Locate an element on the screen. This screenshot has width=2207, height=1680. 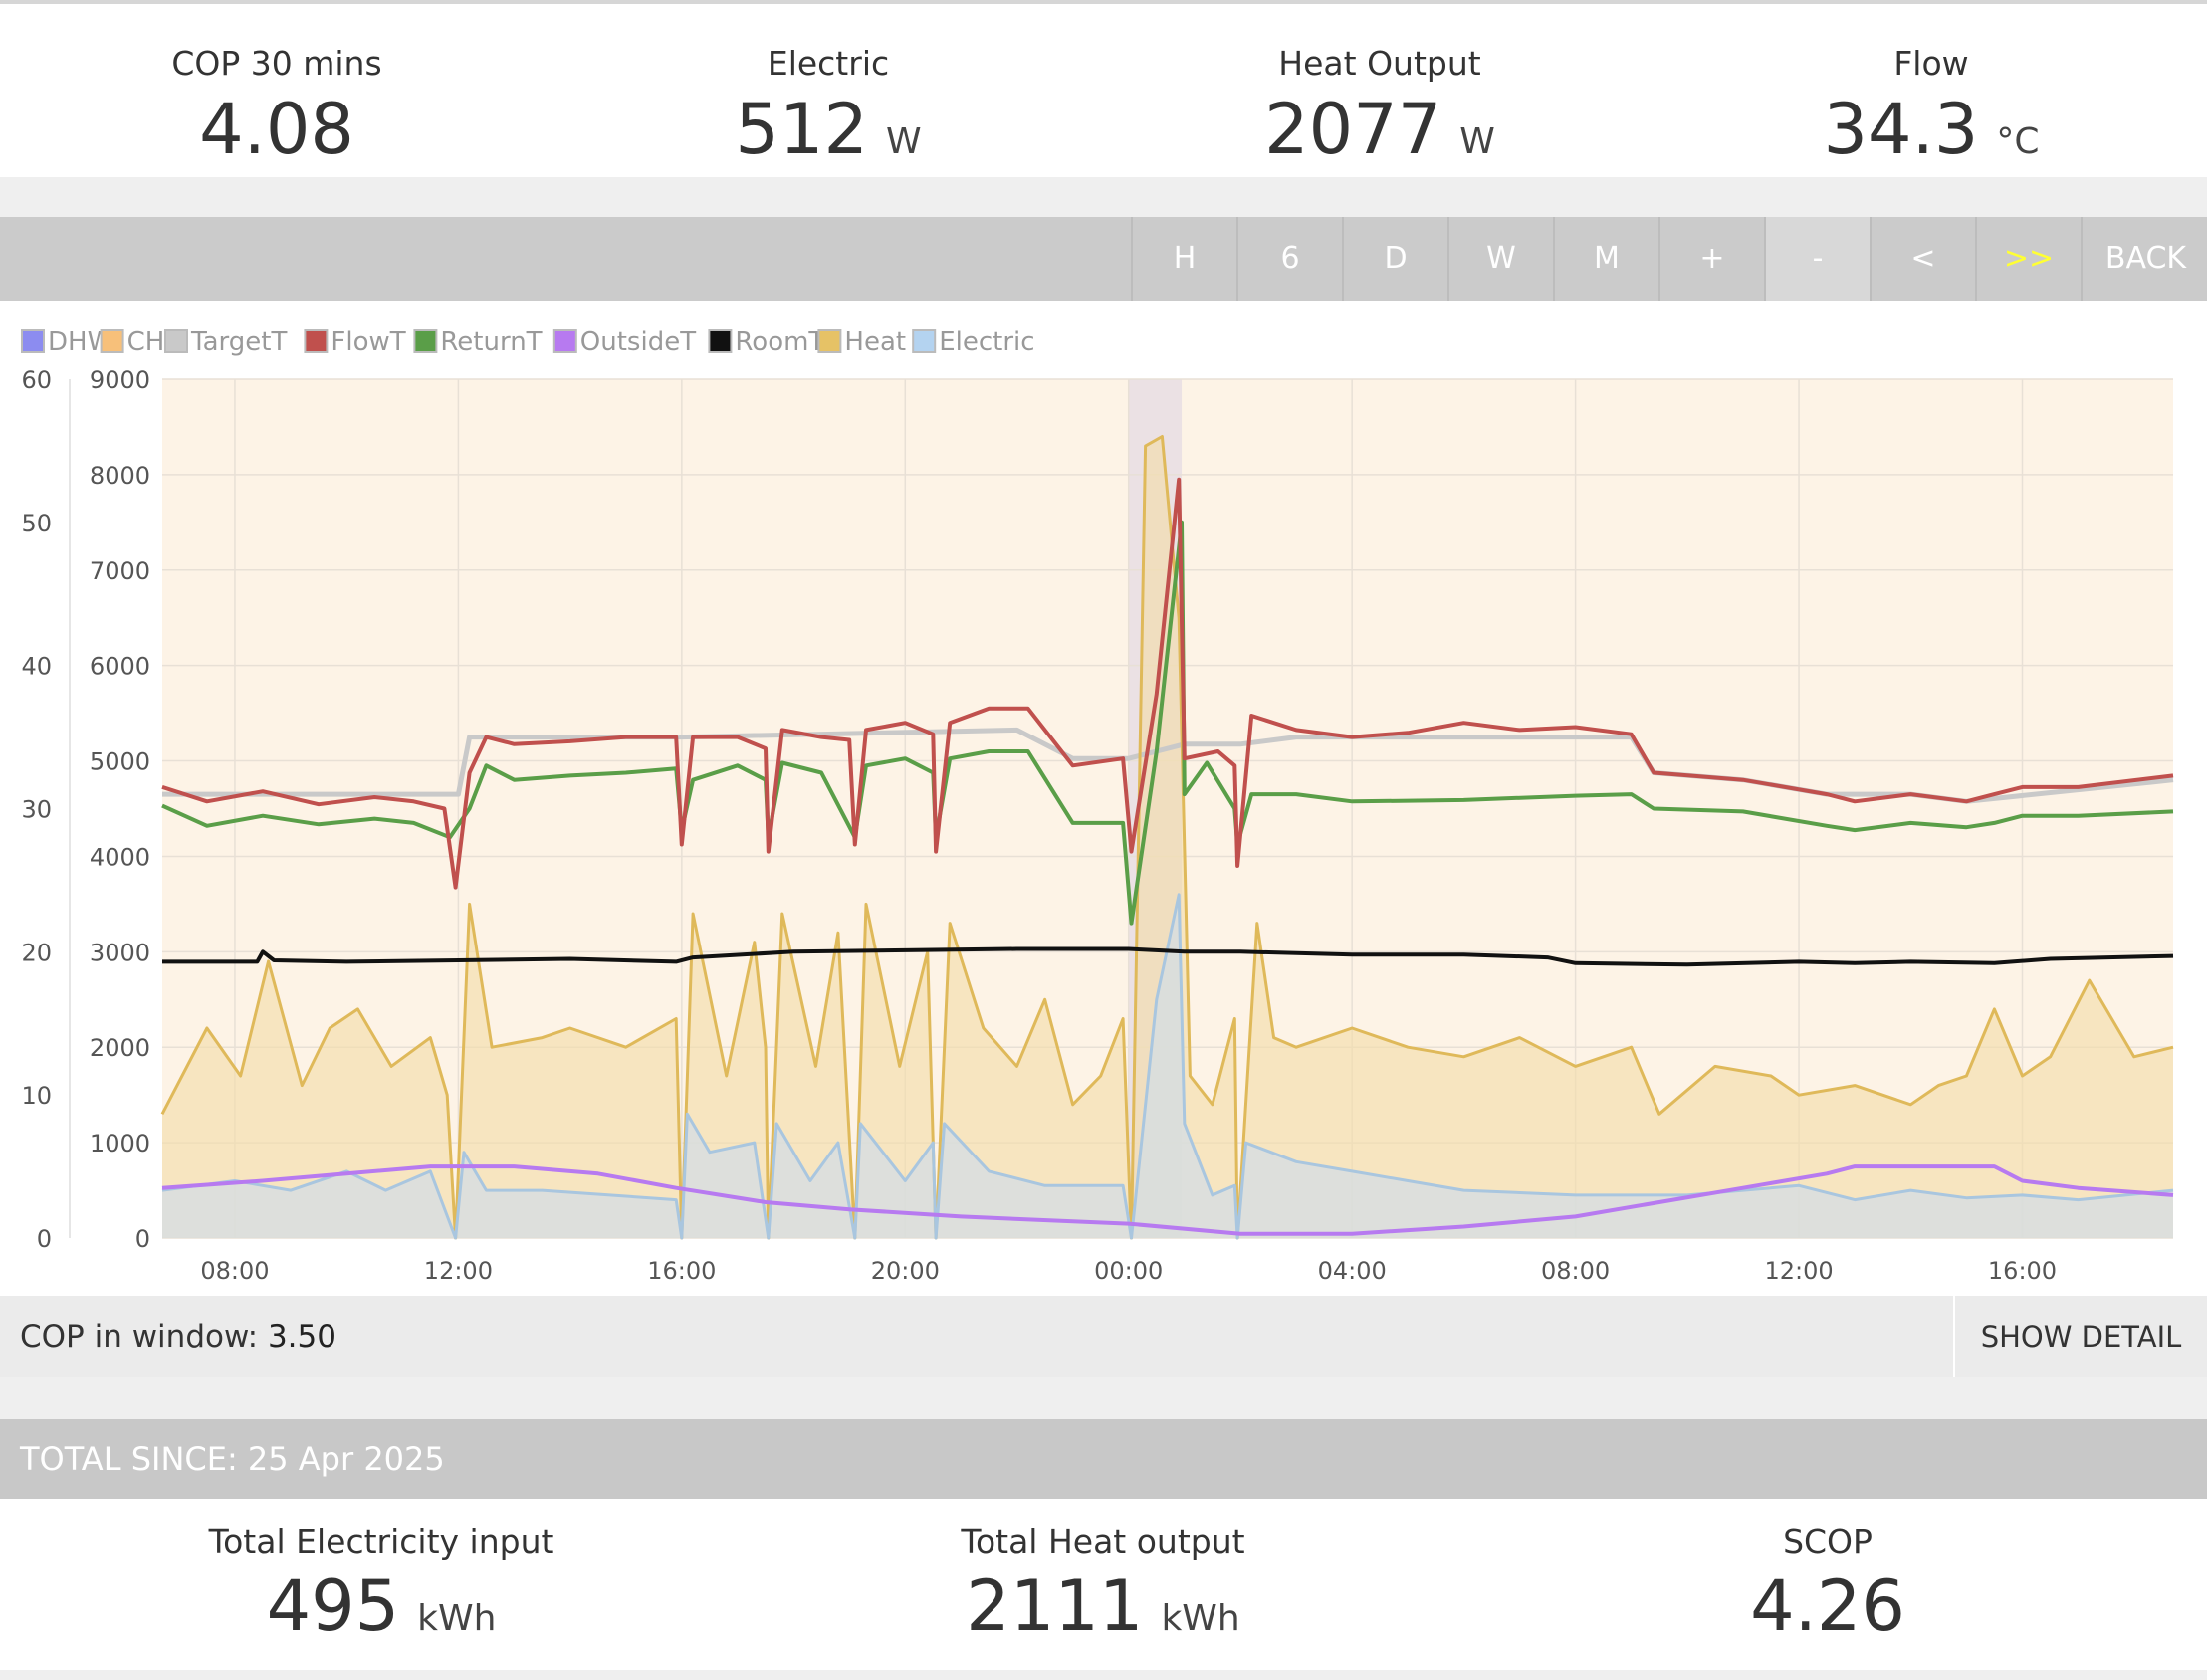
total-number: 4.26 is located at coordinates (1827, 1606).